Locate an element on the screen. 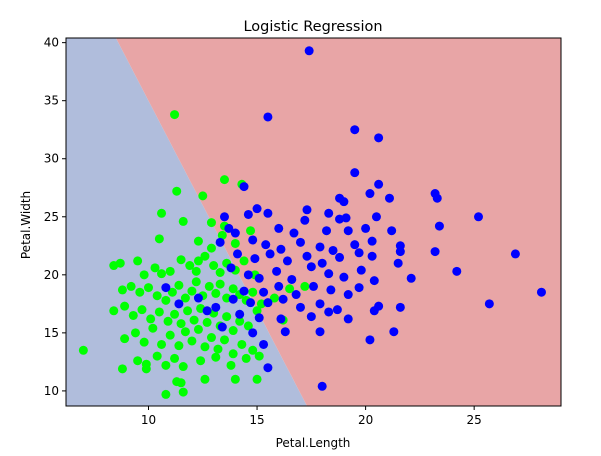 This screenshot has width=601, height=456. y-tick-label: 10 is located at coordinates (51, 391).